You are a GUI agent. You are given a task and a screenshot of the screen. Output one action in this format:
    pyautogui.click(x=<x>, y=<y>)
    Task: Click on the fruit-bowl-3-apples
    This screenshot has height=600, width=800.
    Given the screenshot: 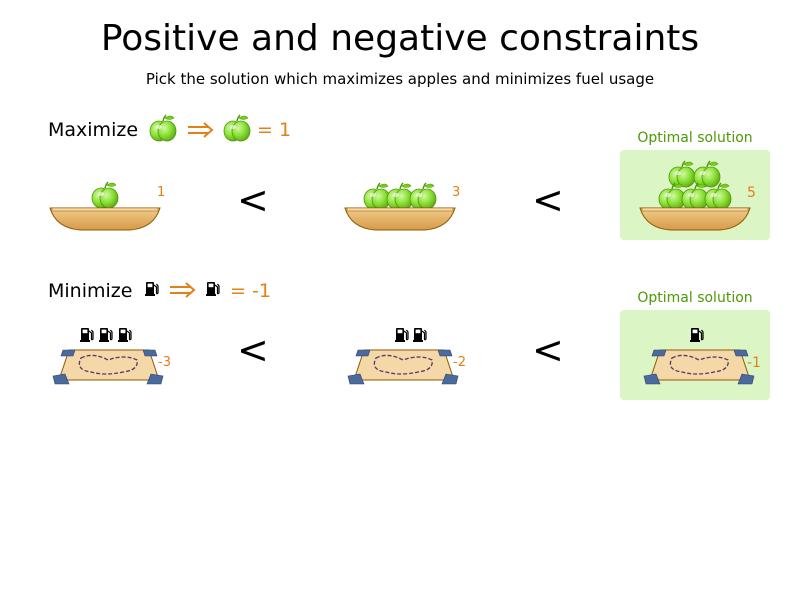 What is the action you would take?
    pyautogui.click(x=400, y=206)
    